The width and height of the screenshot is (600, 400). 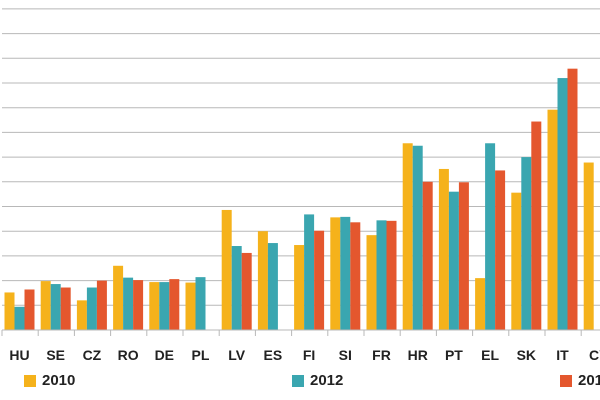 I want to click on bar-it-2014, so click(x=572, y=199).